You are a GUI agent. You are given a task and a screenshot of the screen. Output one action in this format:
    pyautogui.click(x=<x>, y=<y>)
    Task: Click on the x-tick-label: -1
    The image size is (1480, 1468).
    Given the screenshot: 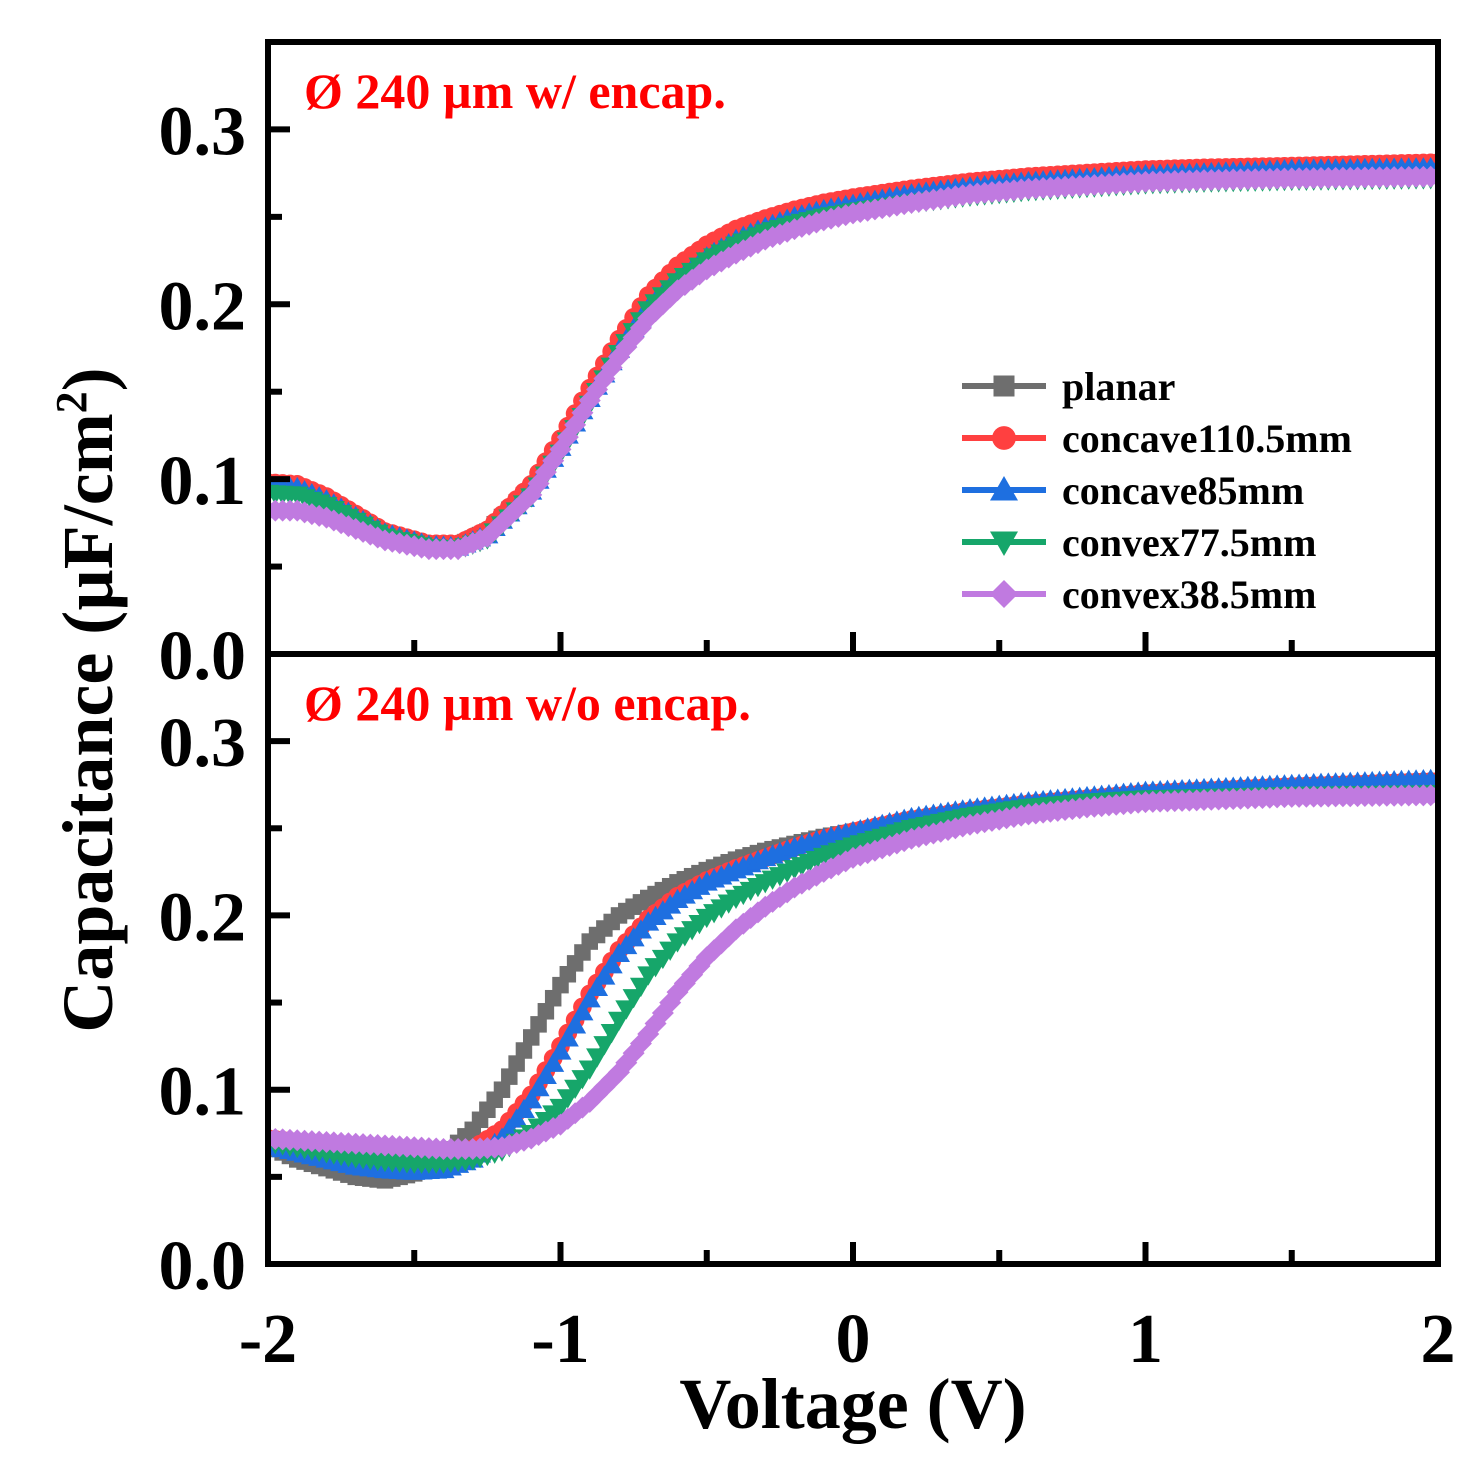 What is the action you would take?
    pyautogui.click(x=560, y=1339)
    